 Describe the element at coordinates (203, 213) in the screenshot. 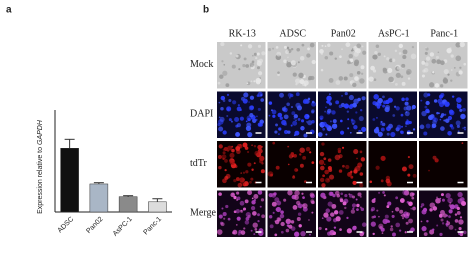

I see `row-label: Merge` at that location.